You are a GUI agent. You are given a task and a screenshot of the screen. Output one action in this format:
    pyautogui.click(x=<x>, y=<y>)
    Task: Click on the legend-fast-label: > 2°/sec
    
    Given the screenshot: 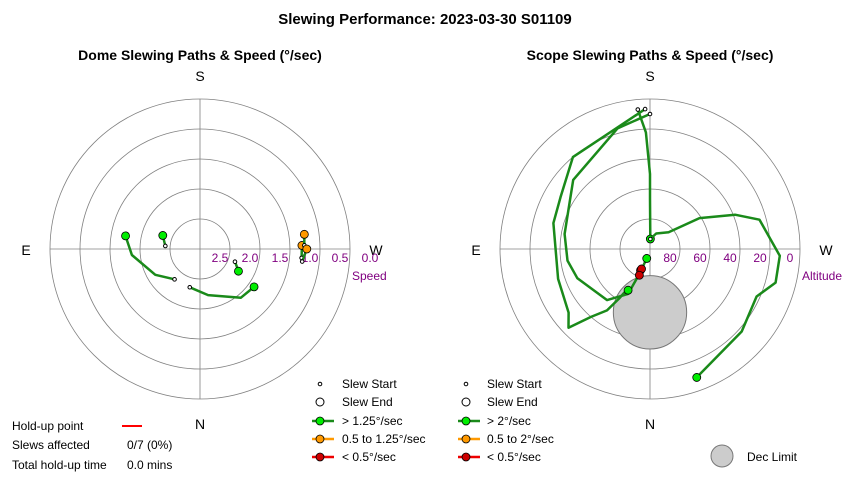 What is the action you would take?
    pyautogui.click(x=509, y=421)
    